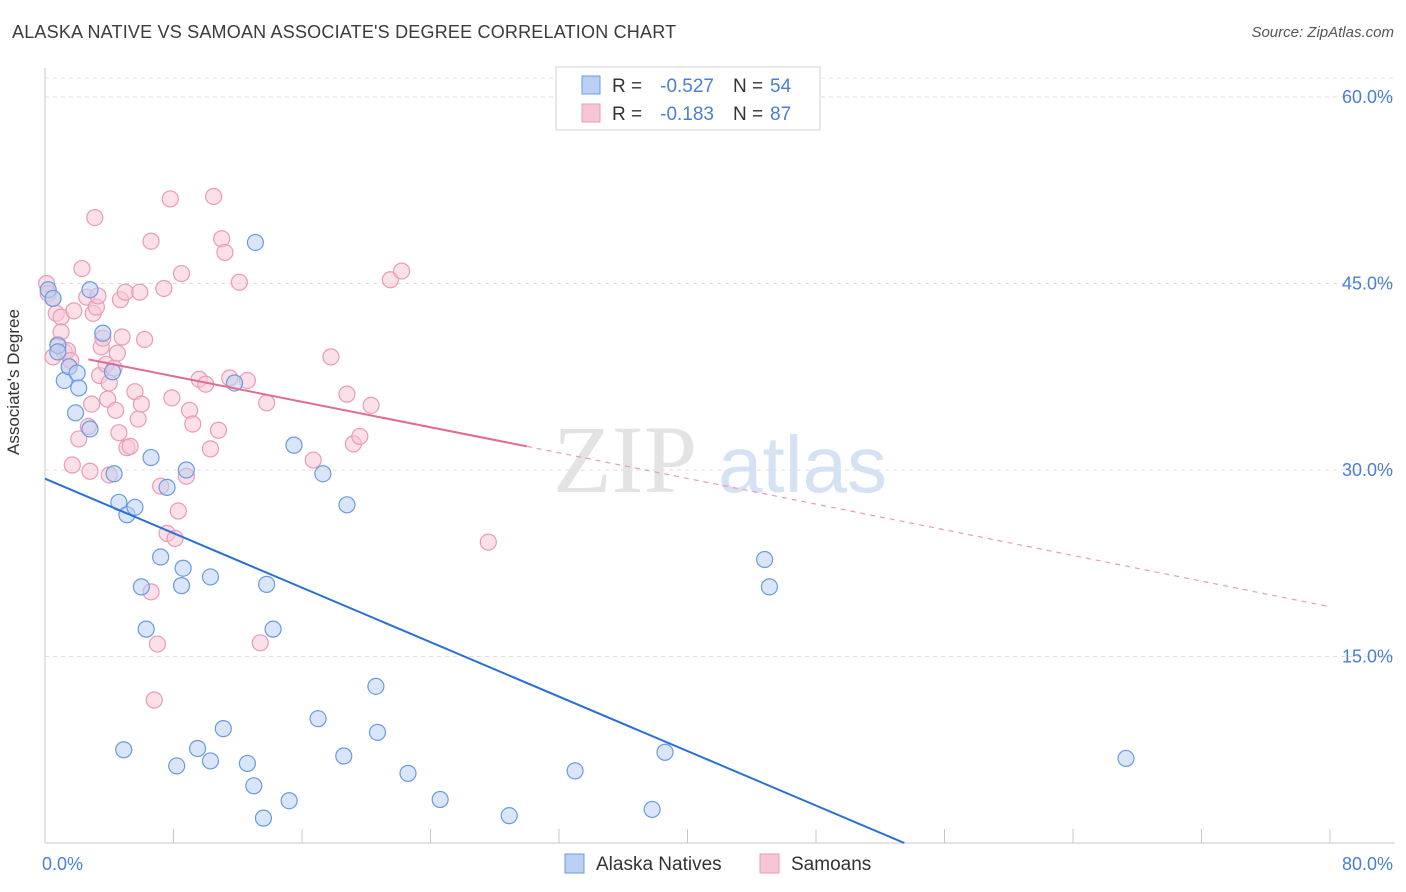  Describe the element at coordinates (1367, 470) in the screenshot. I see `y-tick-label: 30.0%` at that location.